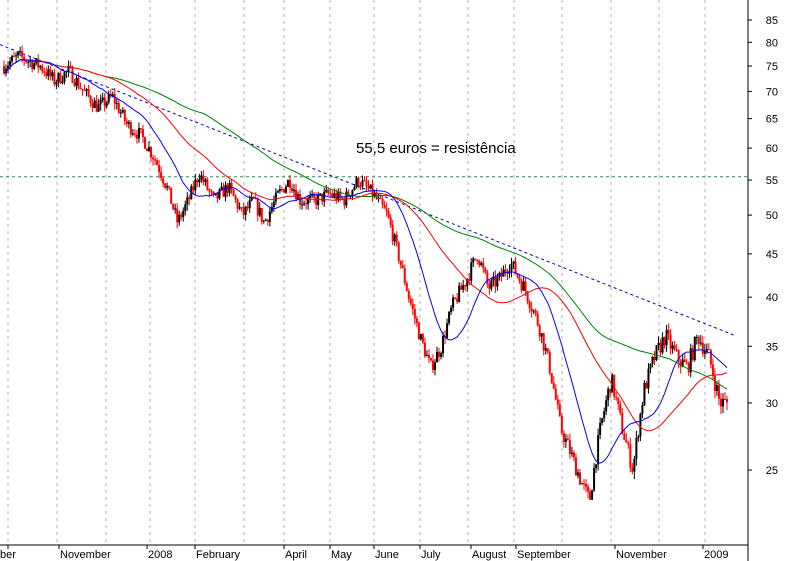 Image resolution: width=795 pixels, height=561 pixels. I want to click on y-tick-label: 60, so click(772, 149).